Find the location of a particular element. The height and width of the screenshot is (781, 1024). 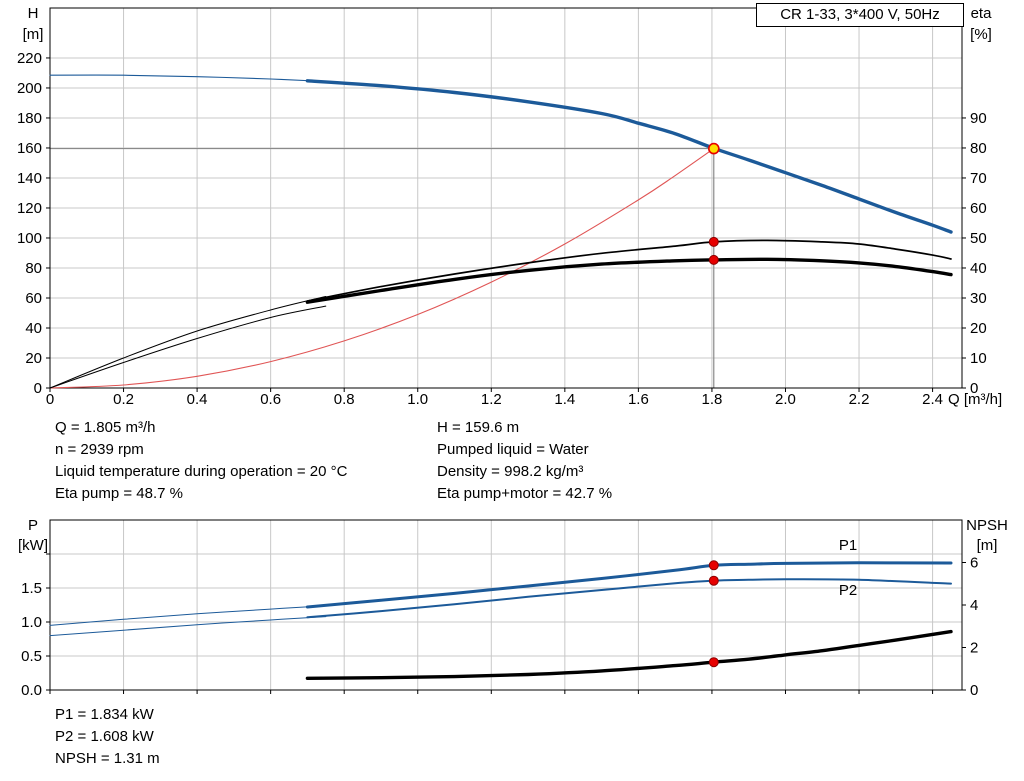

x-tick-label: 1.8 is located at coordinates (712, 399).